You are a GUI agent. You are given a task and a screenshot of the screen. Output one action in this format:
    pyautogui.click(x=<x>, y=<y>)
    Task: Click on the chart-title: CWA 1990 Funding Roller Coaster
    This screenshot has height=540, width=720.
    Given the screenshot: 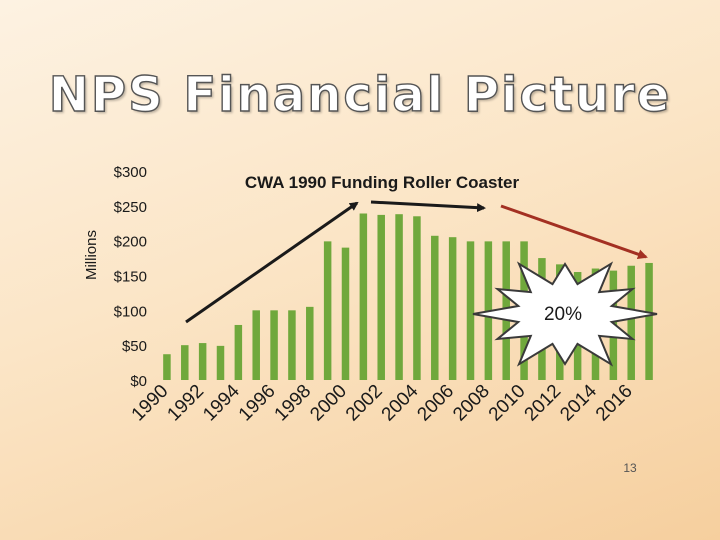 What is the action you would take?
    pyautogui.click(x=382, y=182)
    